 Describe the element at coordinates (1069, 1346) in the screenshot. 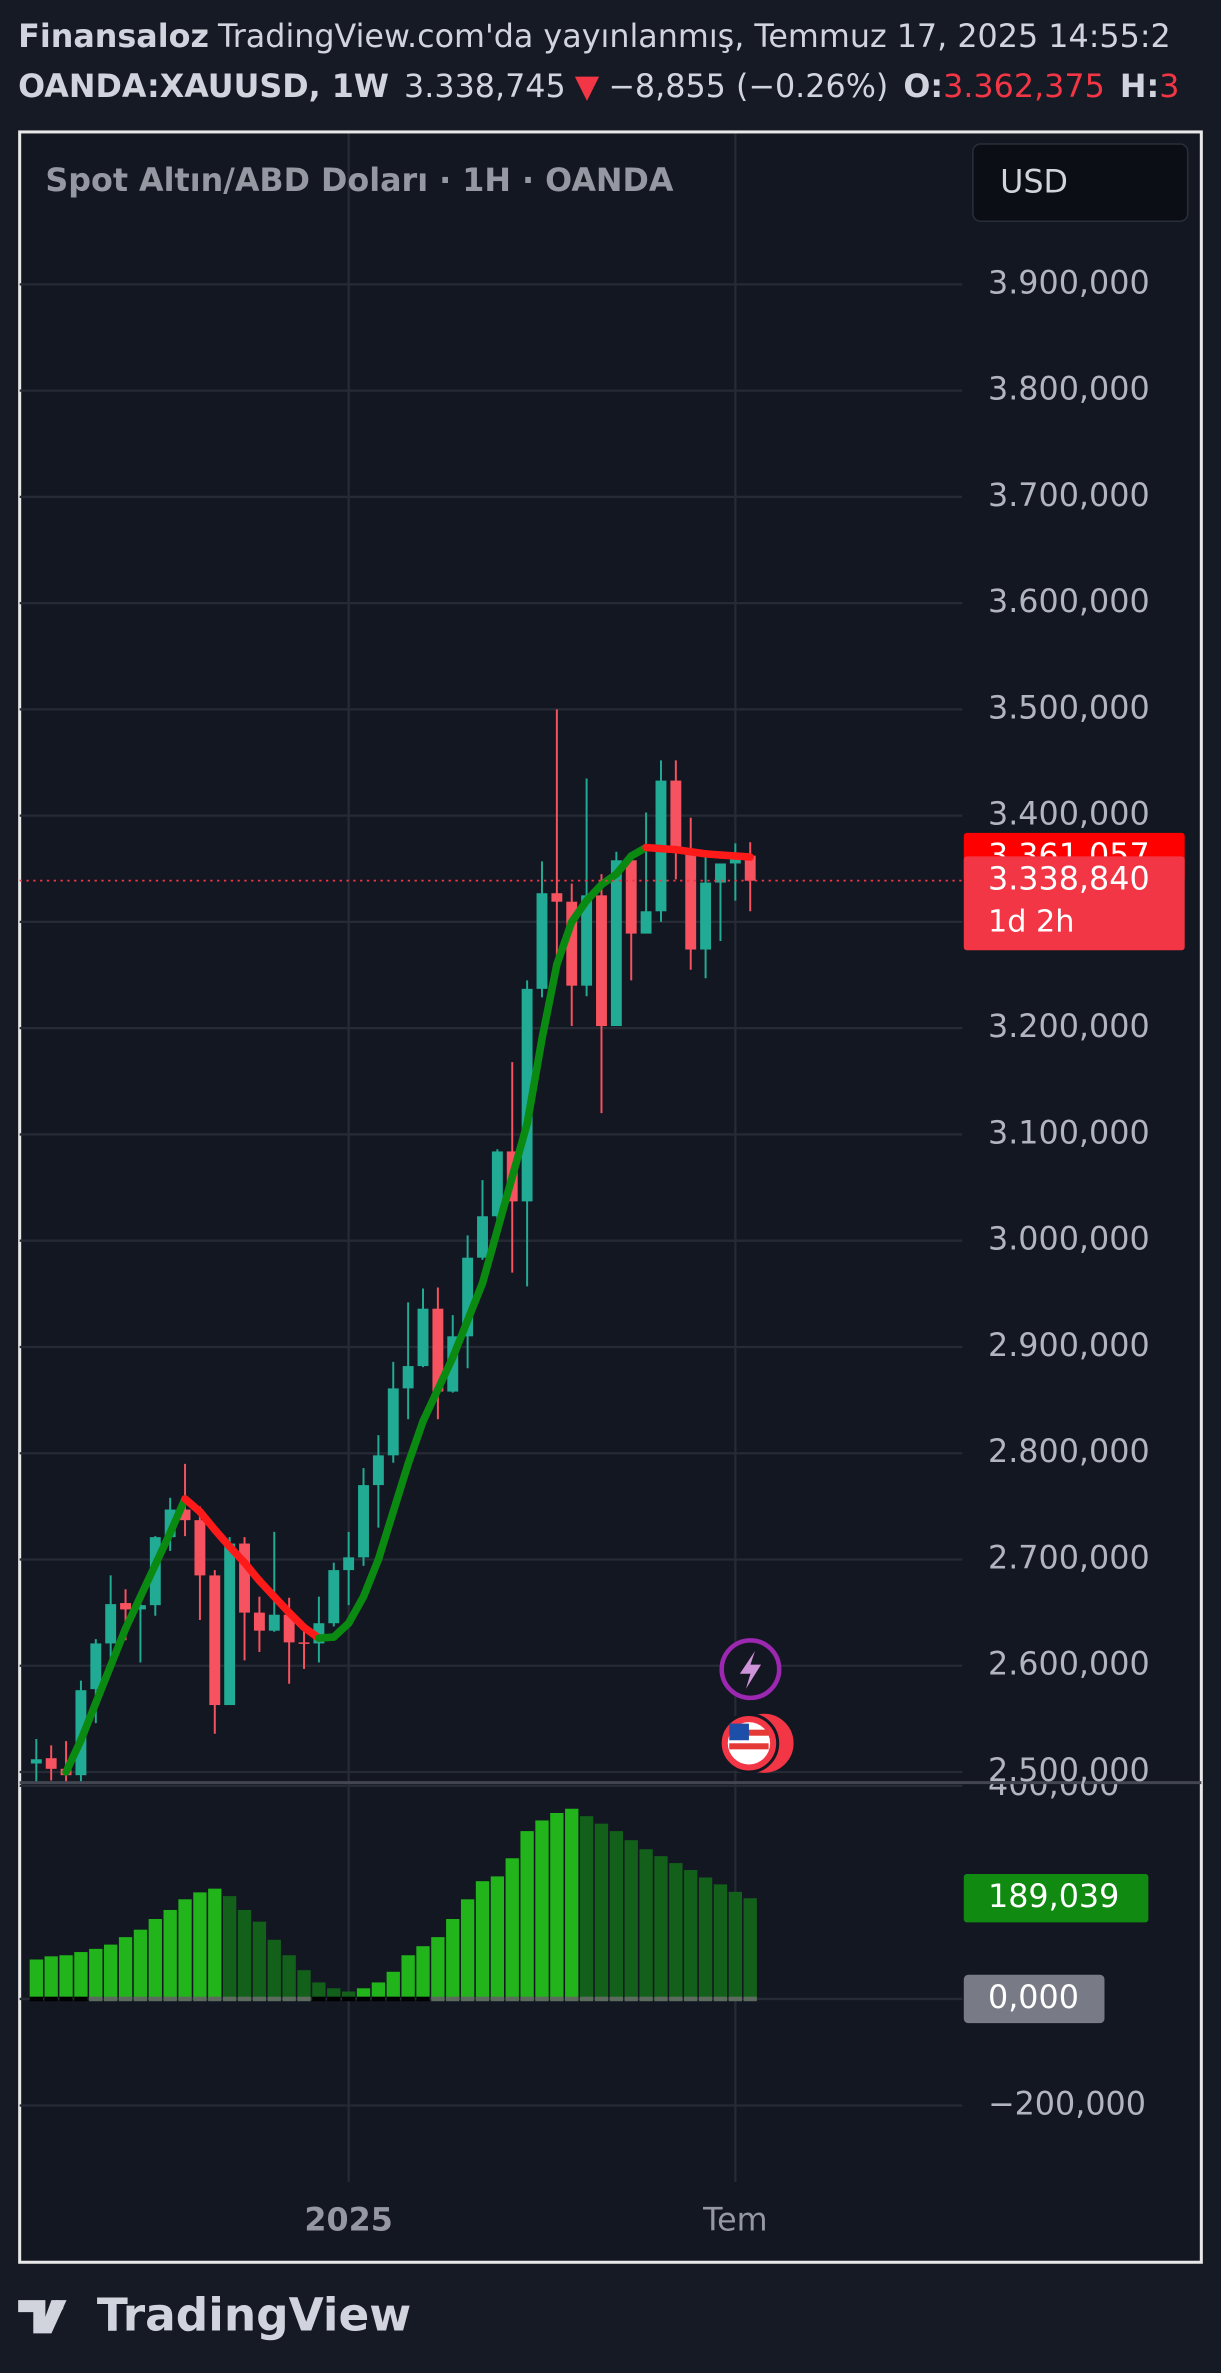

I see `y-tick-label: 2.900,000` at that location.